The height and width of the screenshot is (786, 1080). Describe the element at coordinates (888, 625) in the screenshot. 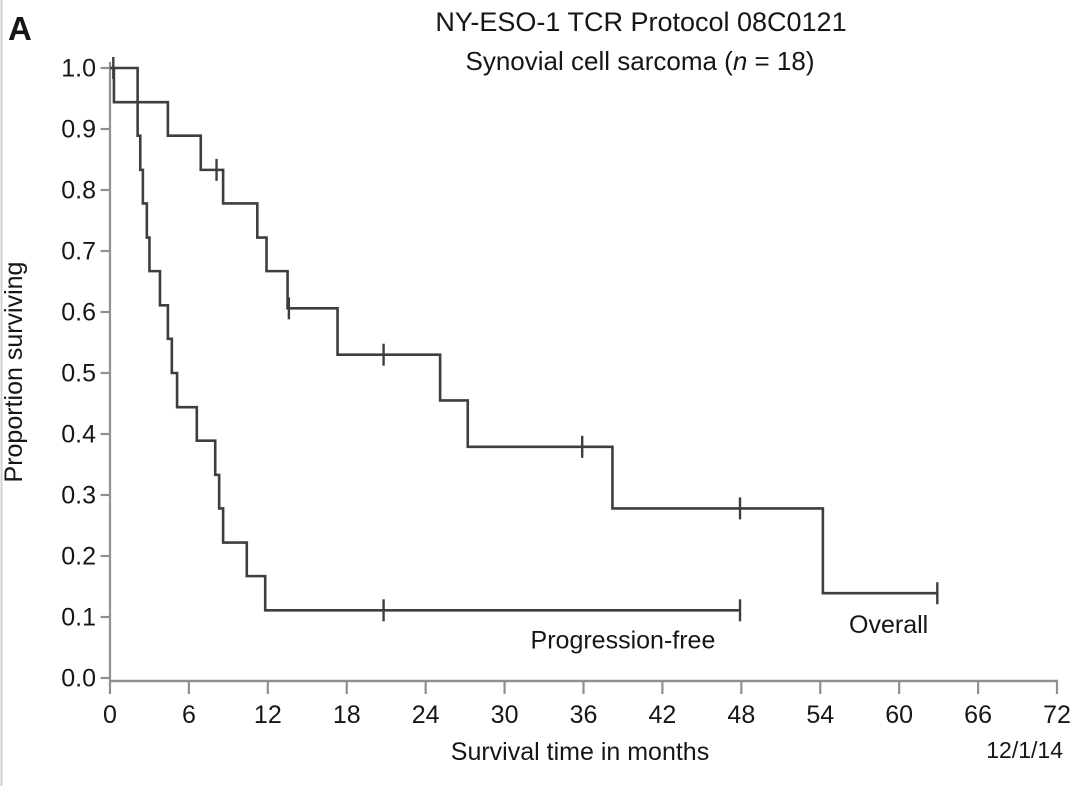

I see `overall-label: Overall` at that location.